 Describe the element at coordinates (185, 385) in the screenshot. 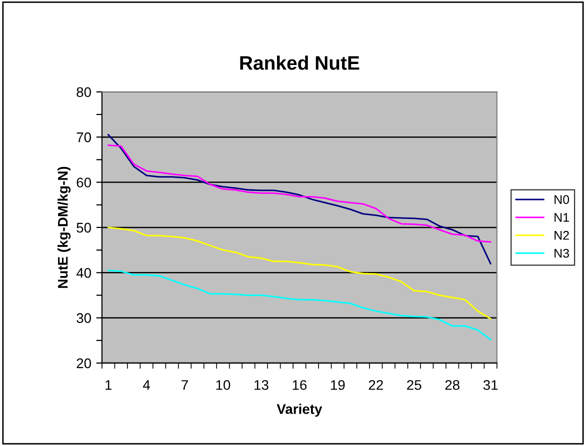

I see `x-tick-label: 7` at that location.